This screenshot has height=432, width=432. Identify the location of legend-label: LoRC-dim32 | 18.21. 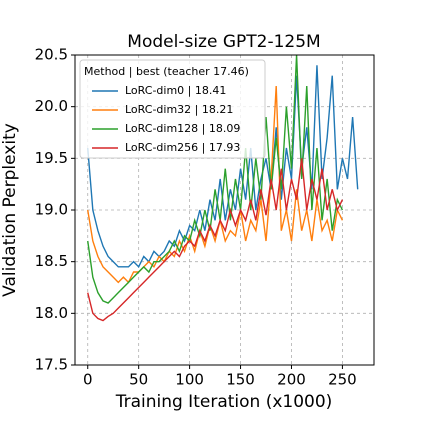
(179, 109).